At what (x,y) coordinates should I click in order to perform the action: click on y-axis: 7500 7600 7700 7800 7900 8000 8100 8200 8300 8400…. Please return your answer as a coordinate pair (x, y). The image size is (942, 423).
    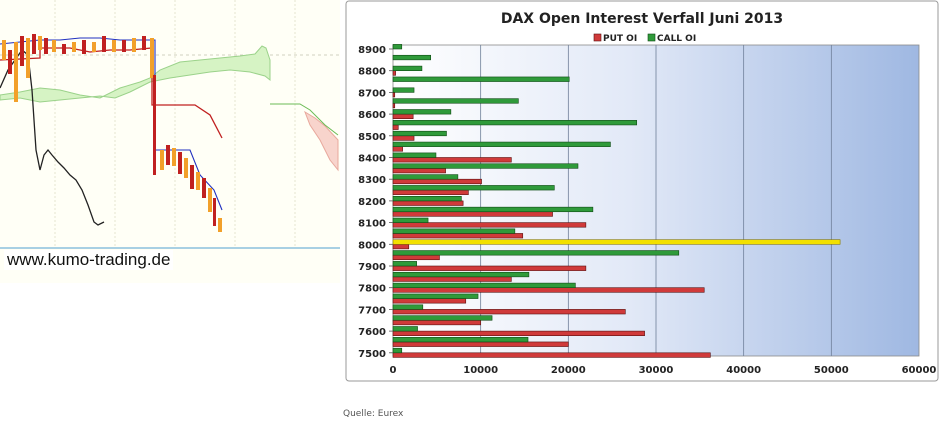
    Looking at the image, I should click on (375, 202).